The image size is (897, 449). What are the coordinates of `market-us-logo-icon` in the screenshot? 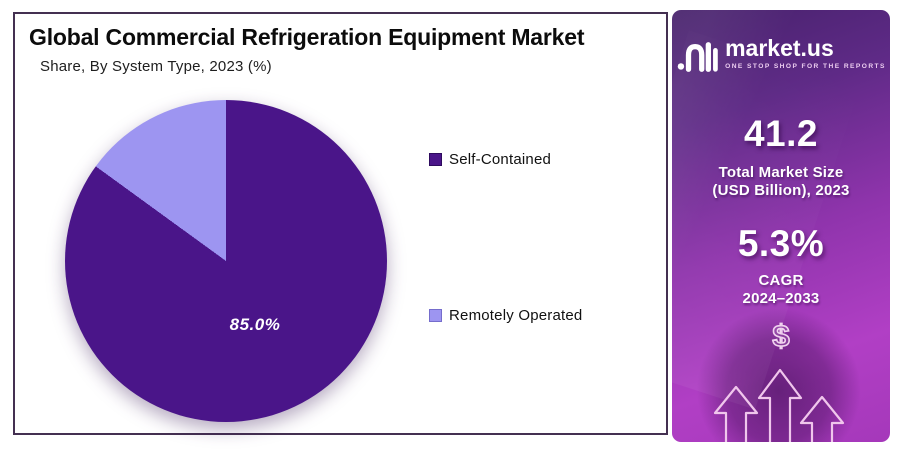 It's located at (697, 59).